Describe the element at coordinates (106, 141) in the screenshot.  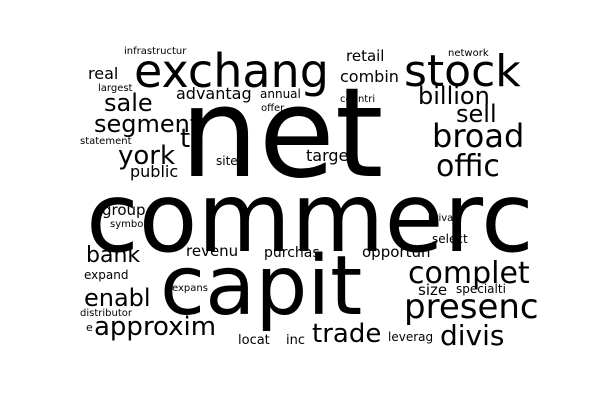
I see `word-statement: statement` at that location.